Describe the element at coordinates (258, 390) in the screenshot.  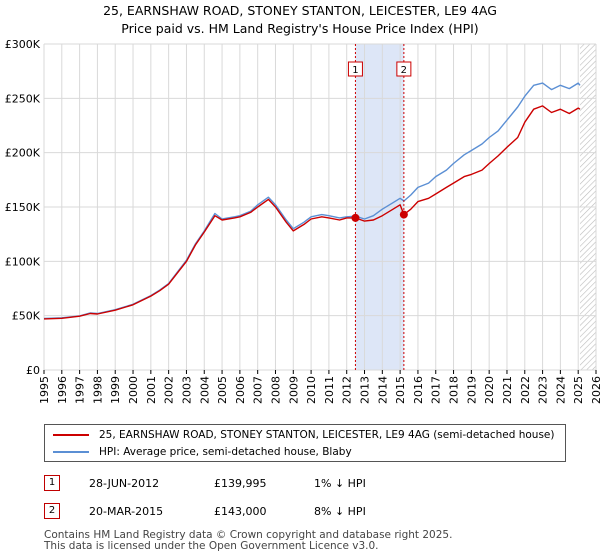
I see `x-tick-label: 2007` at that location.